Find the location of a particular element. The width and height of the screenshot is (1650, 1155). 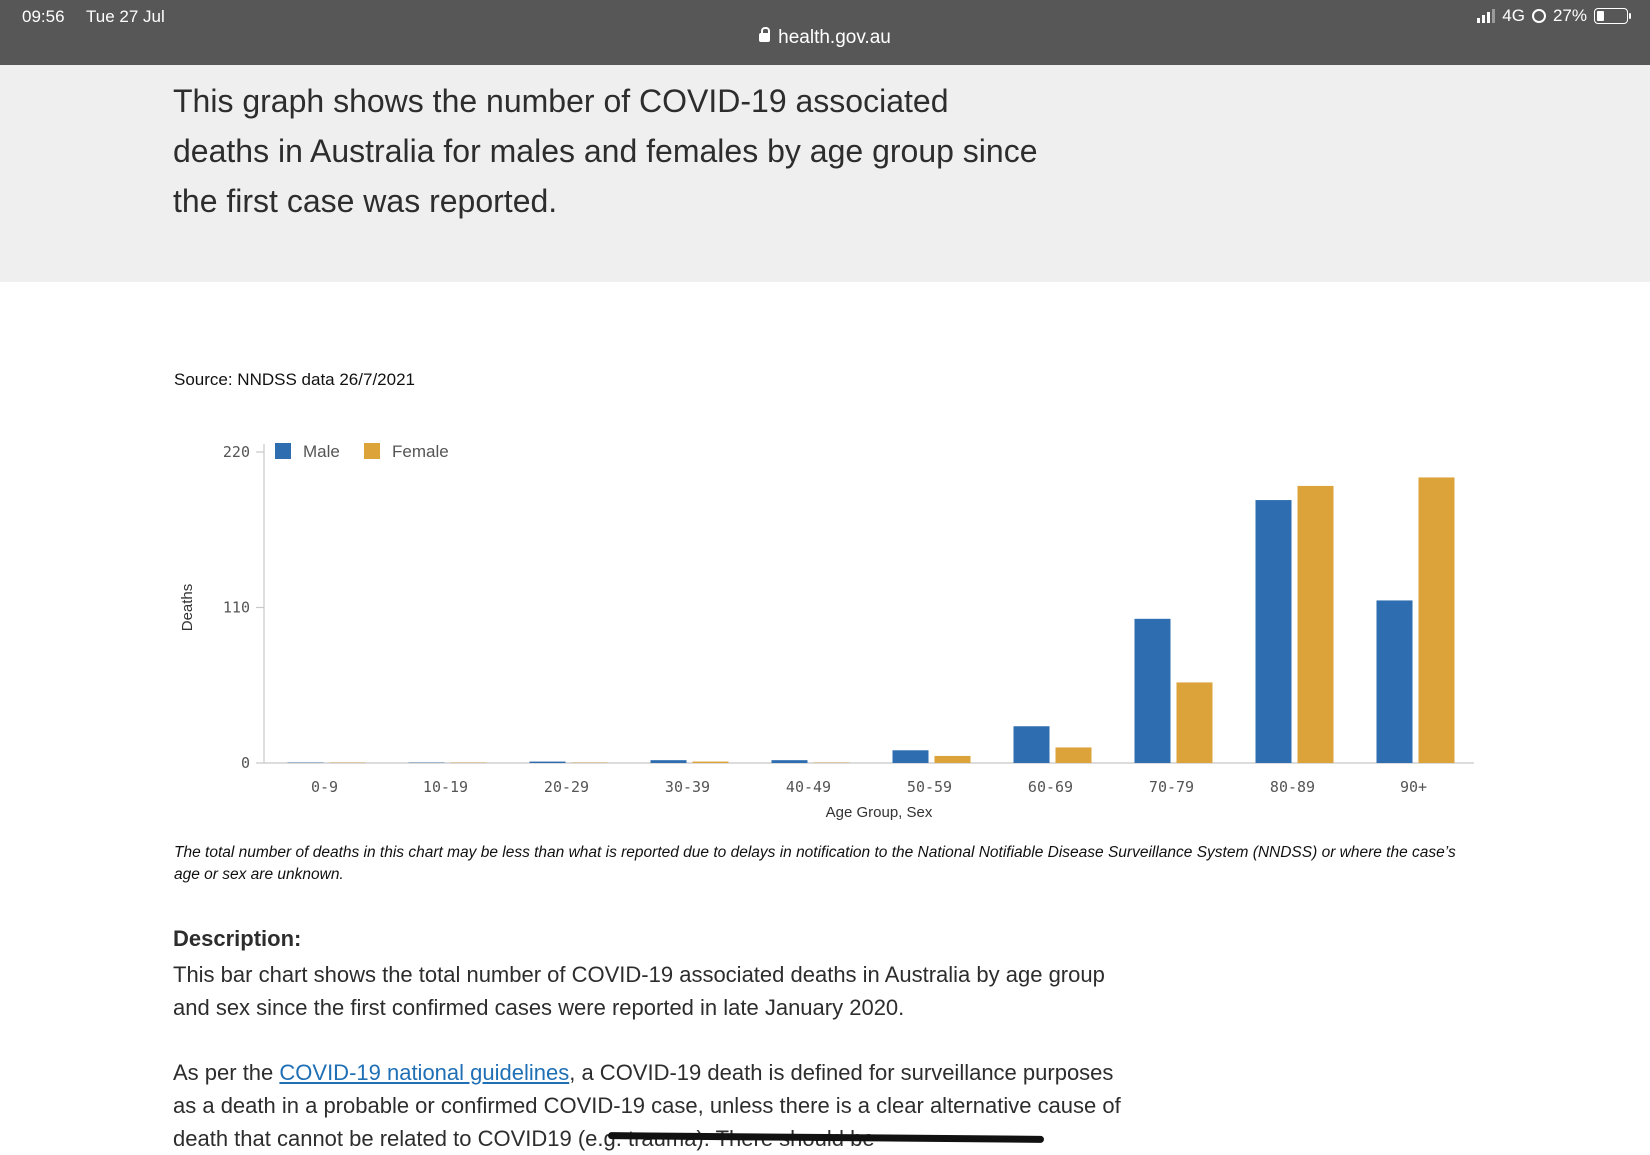

x-tick-label: 10-19 is located at coordinates (445, 787).